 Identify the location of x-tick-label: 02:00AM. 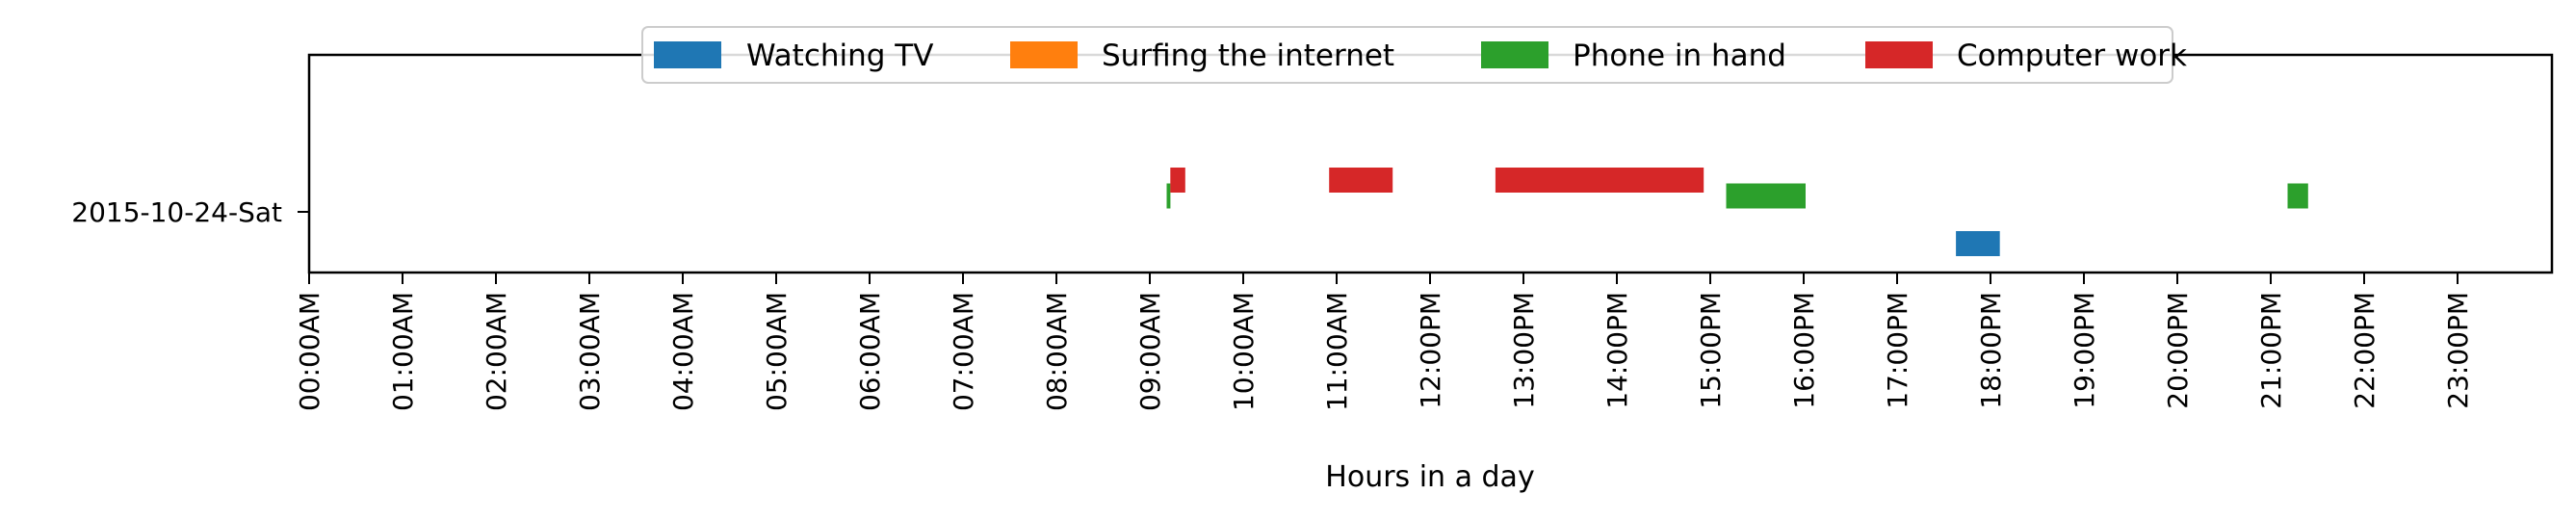
(496, 351).